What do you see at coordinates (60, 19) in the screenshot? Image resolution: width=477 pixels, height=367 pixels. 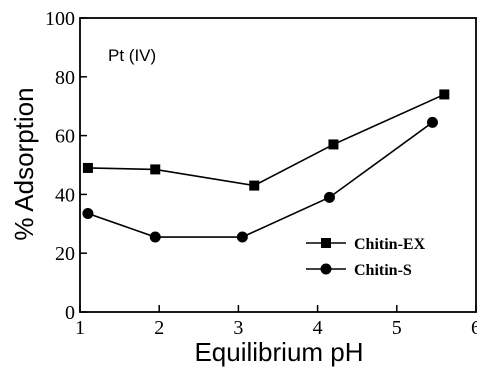 I see `y-tick-label: 100` at bounding box center [60, 19].